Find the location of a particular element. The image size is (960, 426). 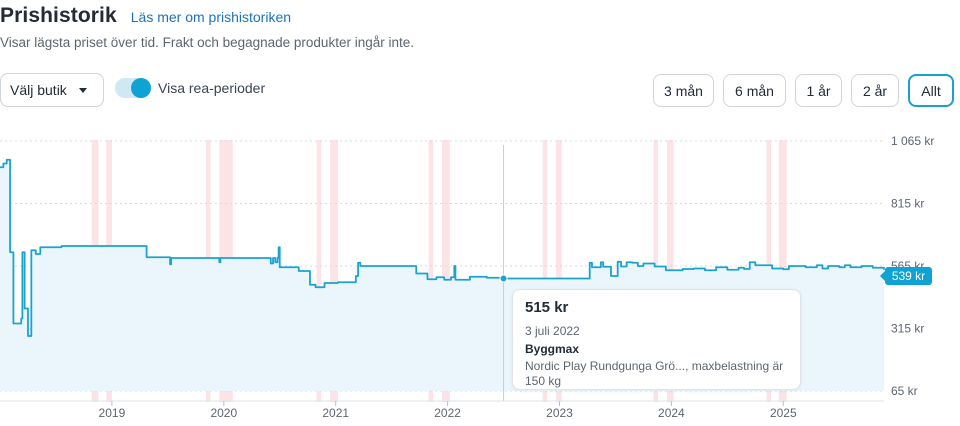

y-tick-label: 815 kr is located at coordinates (907, 204).